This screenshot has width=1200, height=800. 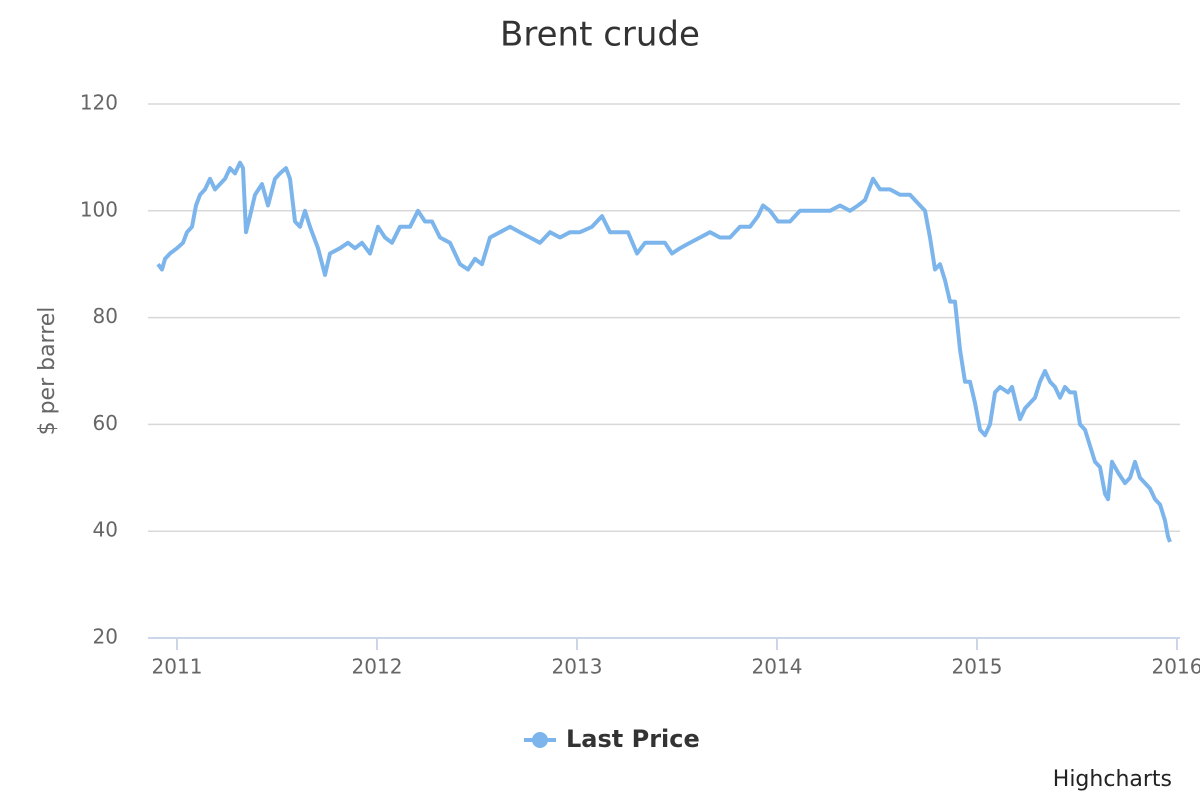 What do you see at coordinates (177, 667) in the screenshot?
I see `x-tick-label: 2011` at bounding box center [177, 667].